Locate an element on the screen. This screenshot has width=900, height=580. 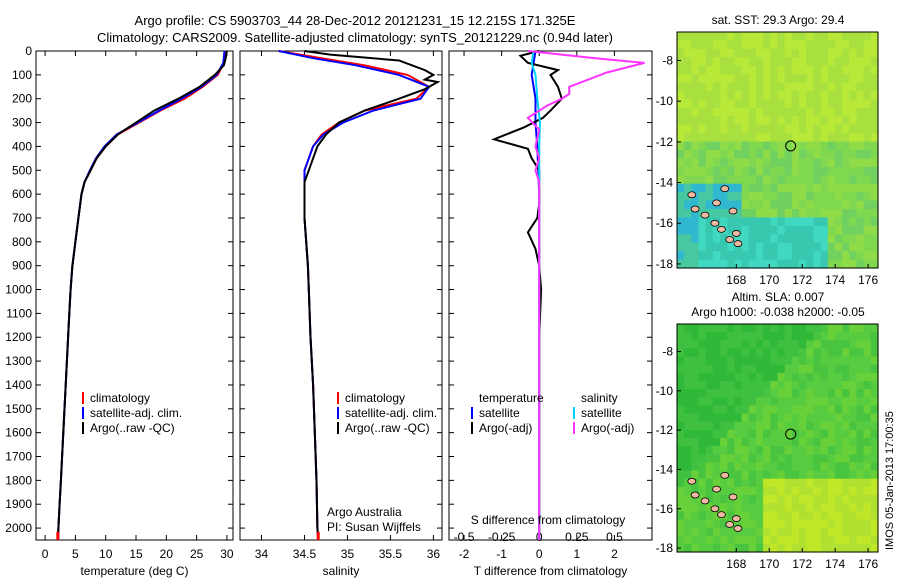
argo-position-marker is located at coordinates (791, 146).